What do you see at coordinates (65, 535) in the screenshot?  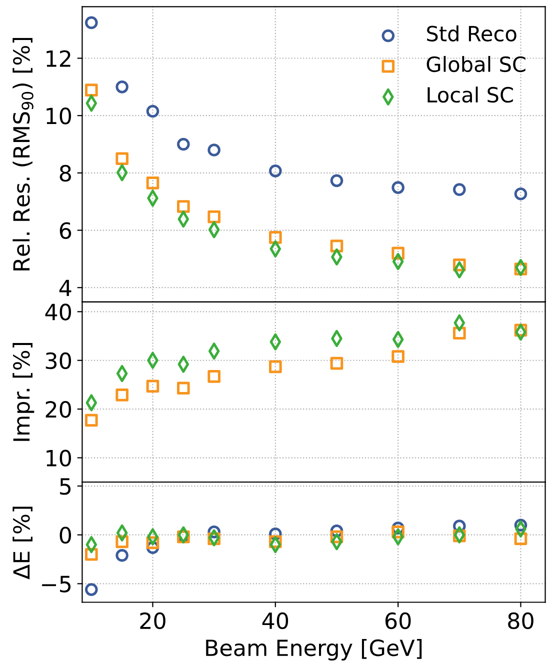 I see `y-tick-label: 0` at bounding box center [65, 535].